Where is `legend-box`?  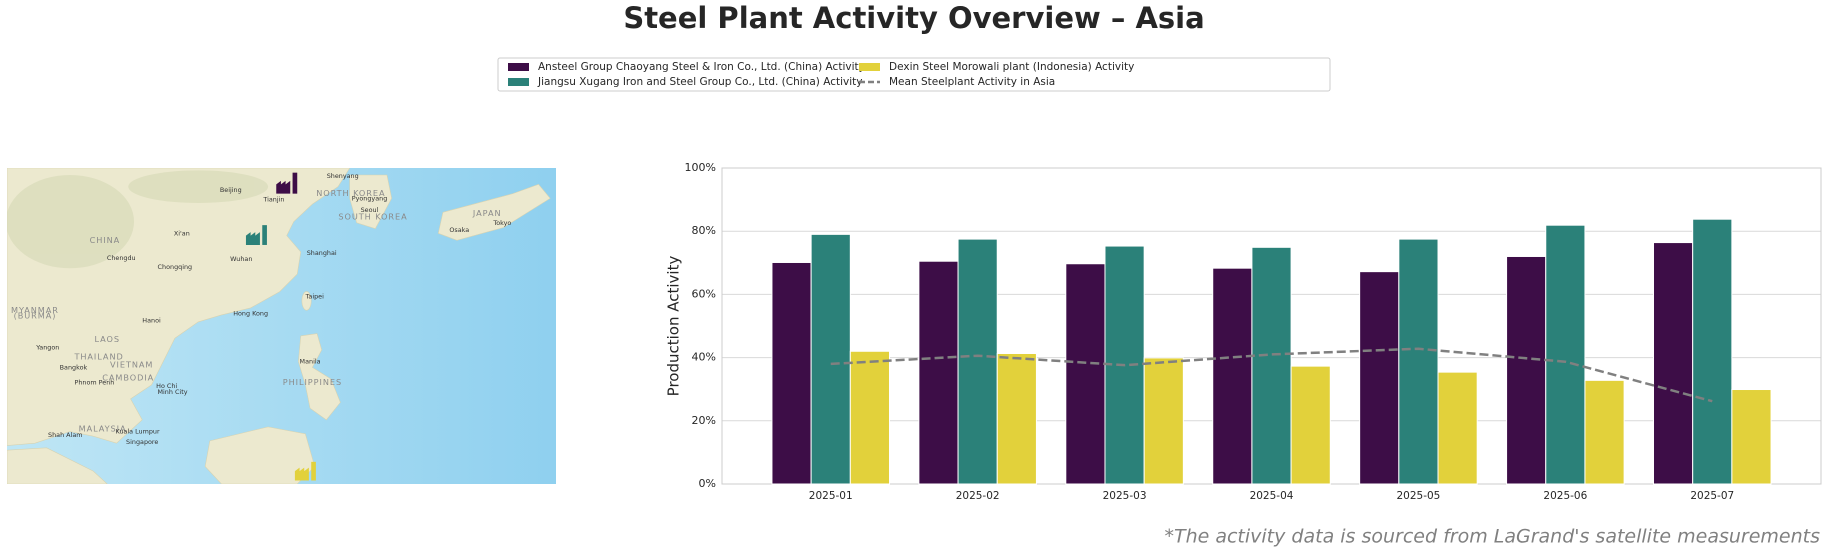
legend-box is located at coordinates (914, 74).